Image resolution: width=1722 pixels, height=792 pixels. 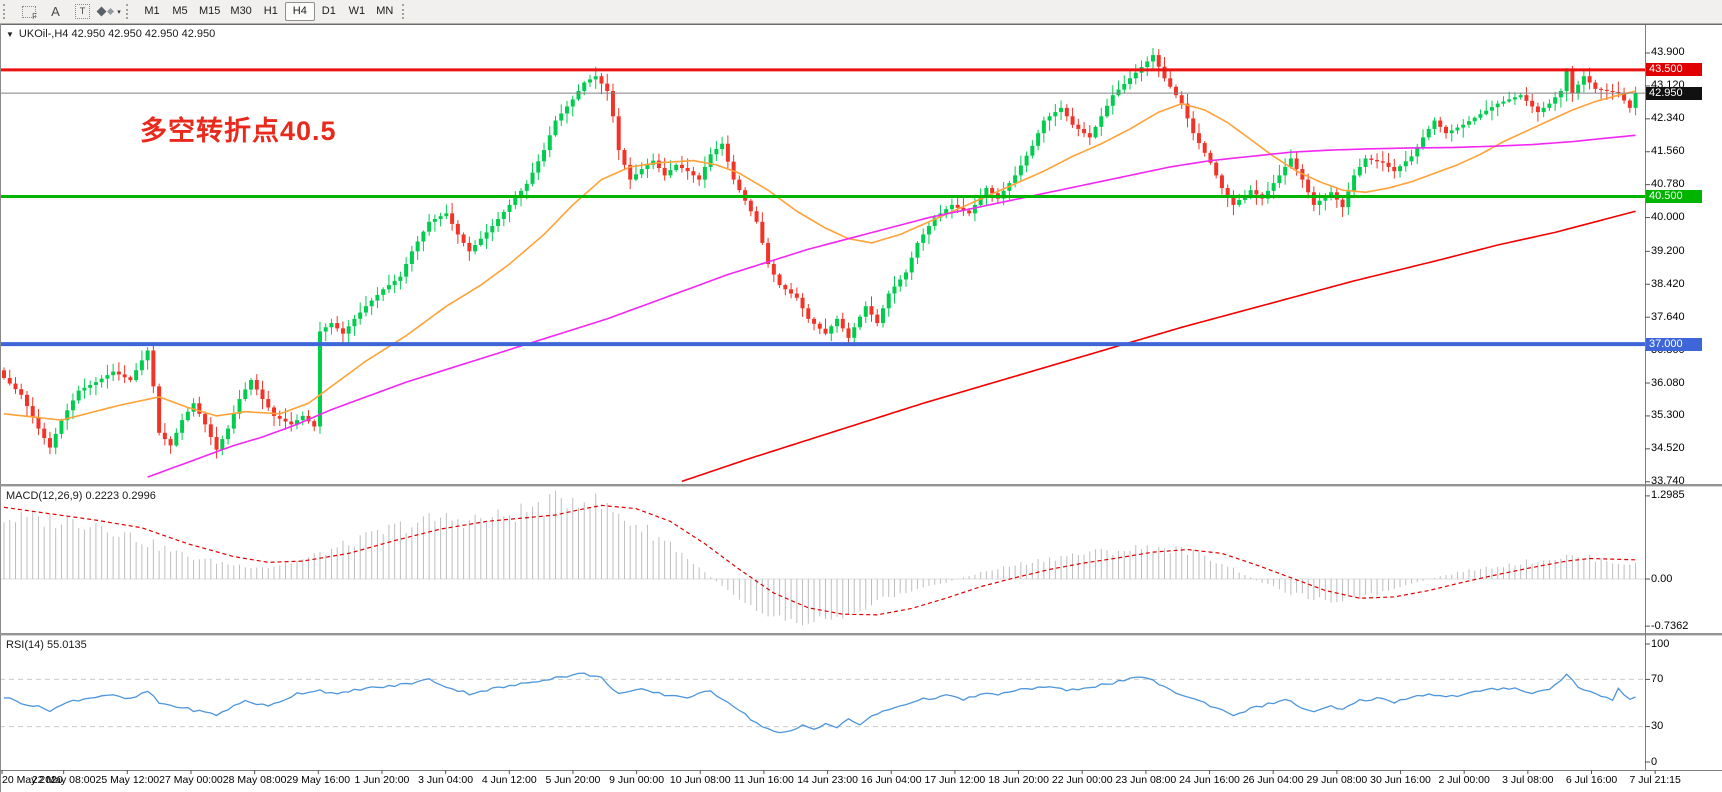 What do you see at coordinates (328, 11) in the screenshot?
I see `timeframe-button-d1: D1` at bounding box center [328, 11].